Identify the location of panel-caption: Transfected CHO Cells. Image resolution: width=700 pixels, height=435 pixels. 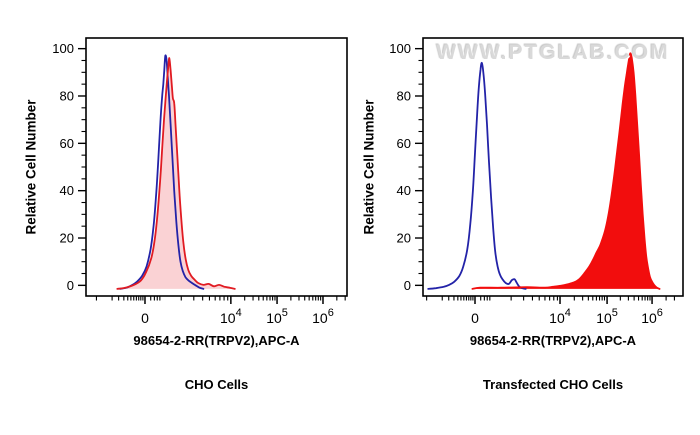
(553, 384).